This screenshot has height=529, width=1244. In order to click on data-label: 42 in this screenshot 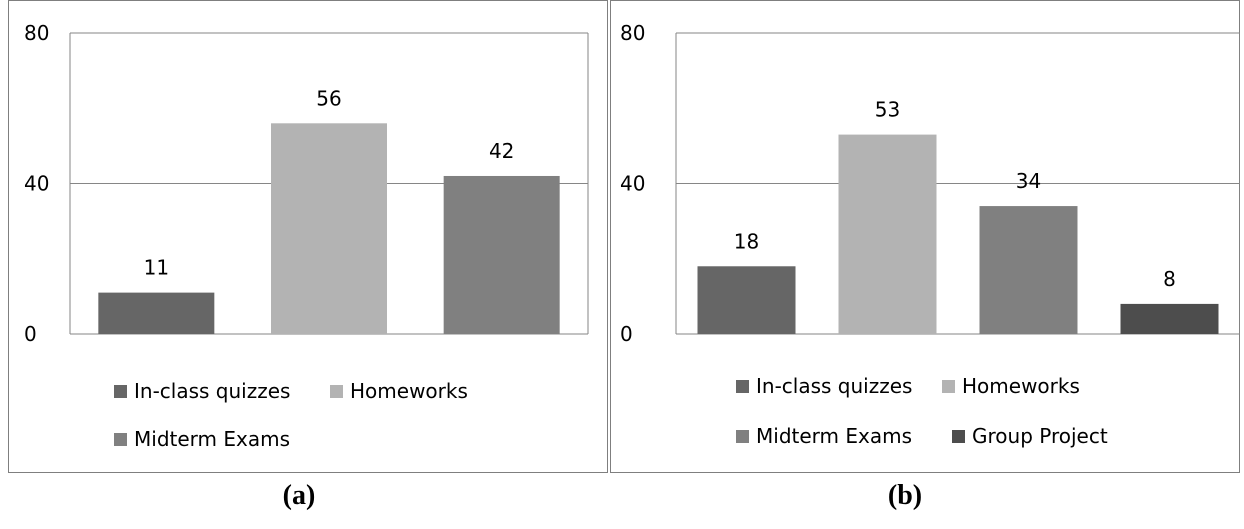, I will do `click(501, 151)`.